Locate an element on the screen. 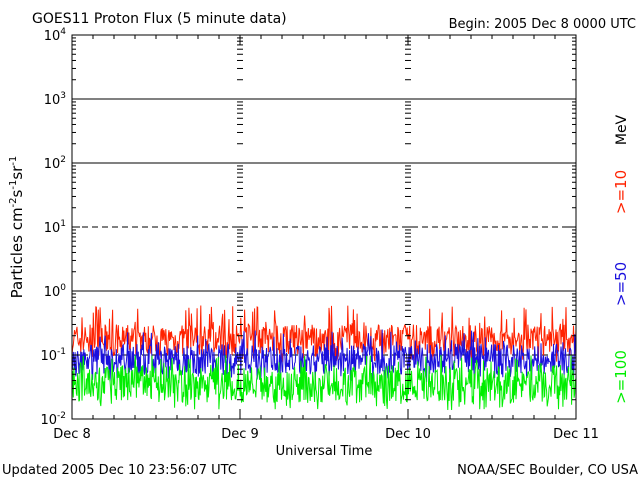 The image size is (640, 480). y-tick-label: 10⁻¹ is located at coordinates (53, 355).